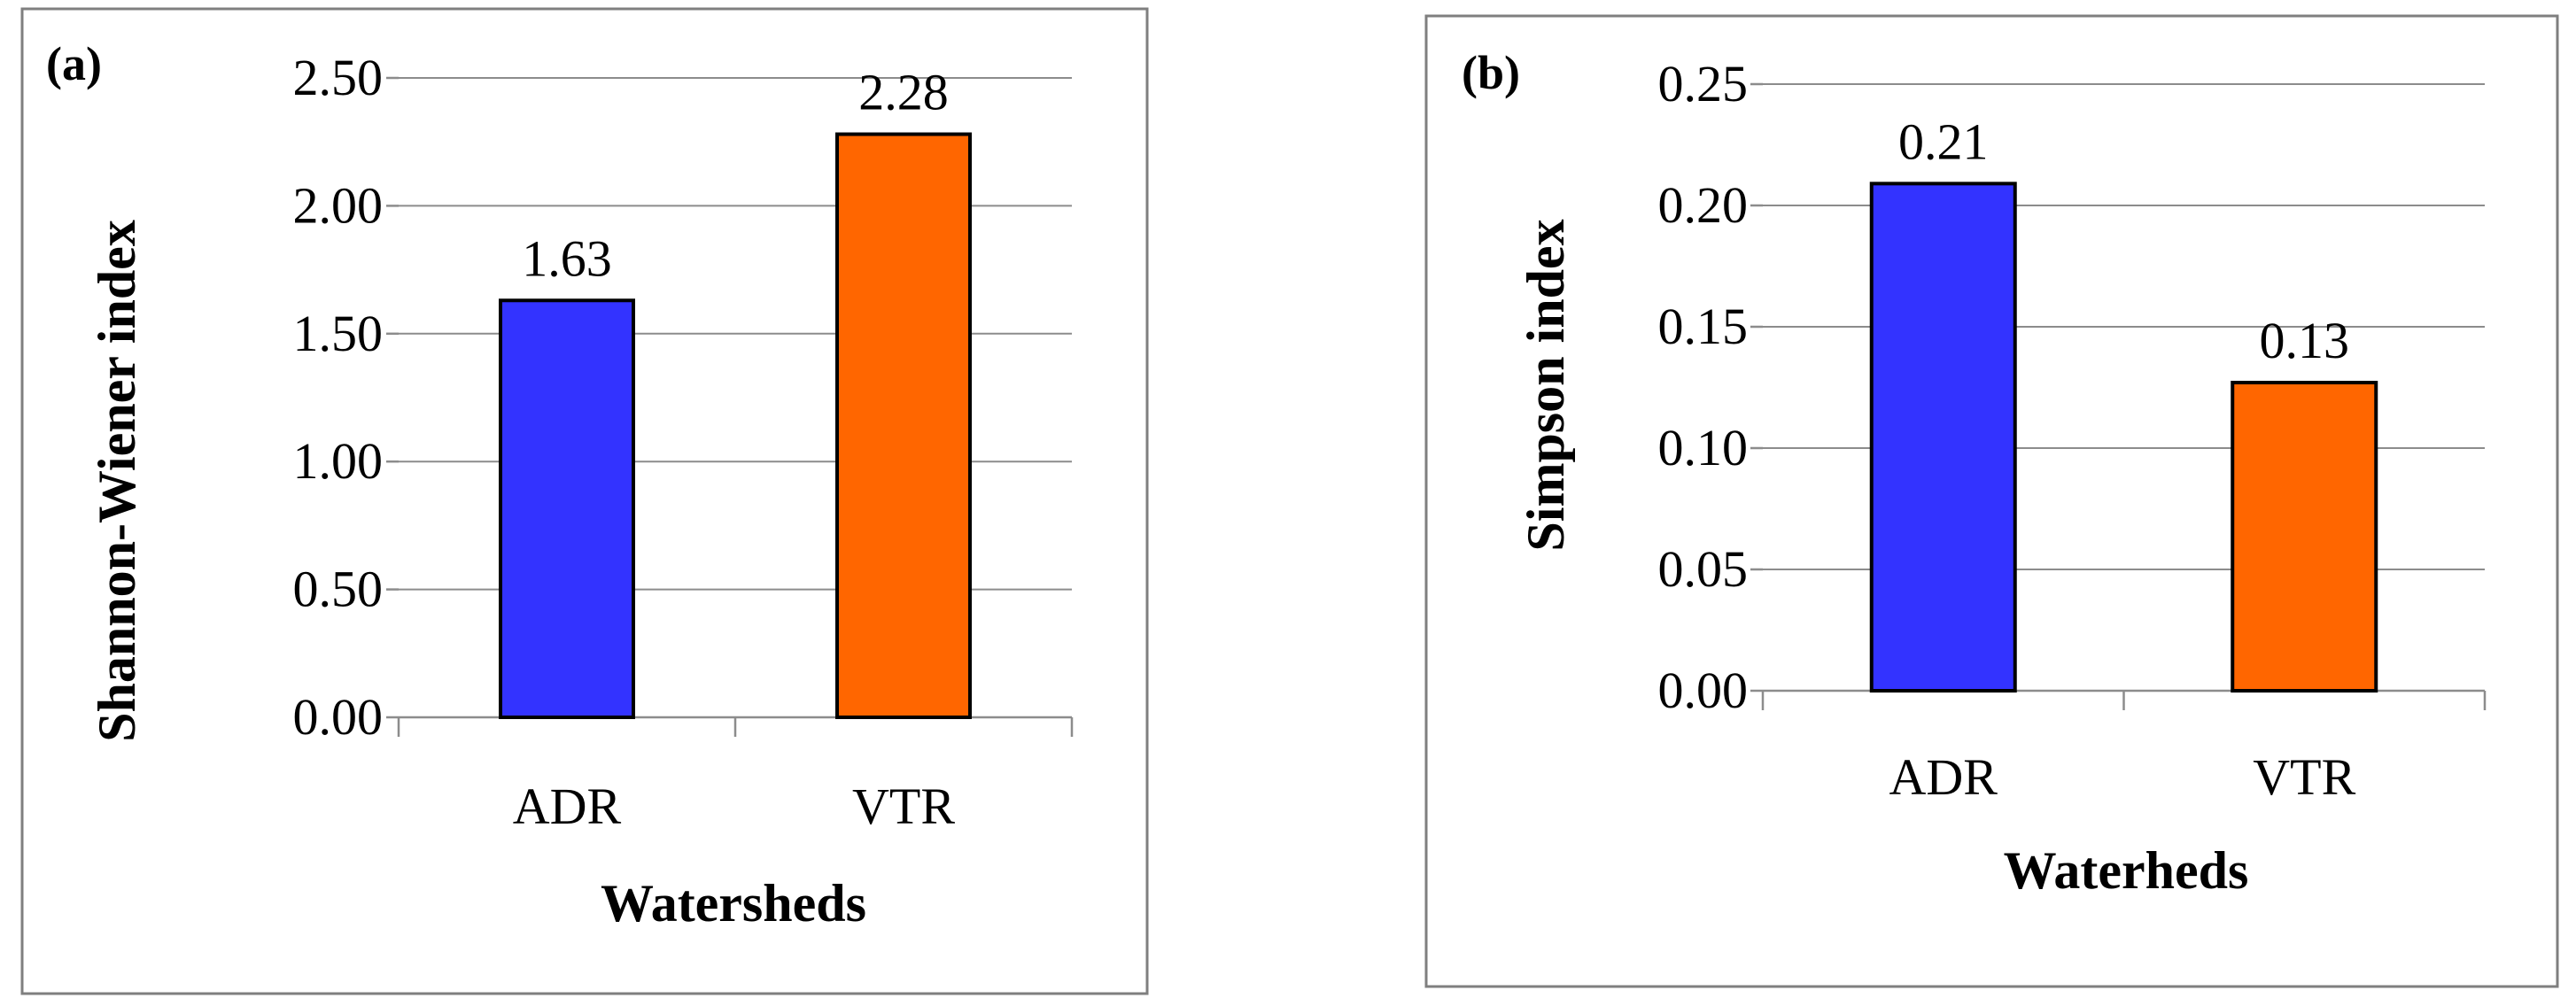 The height and width of the screenshot is (1006, 2576). I want to click on panel-b-data-label-vtr: 0.13, so click(2305, 340).